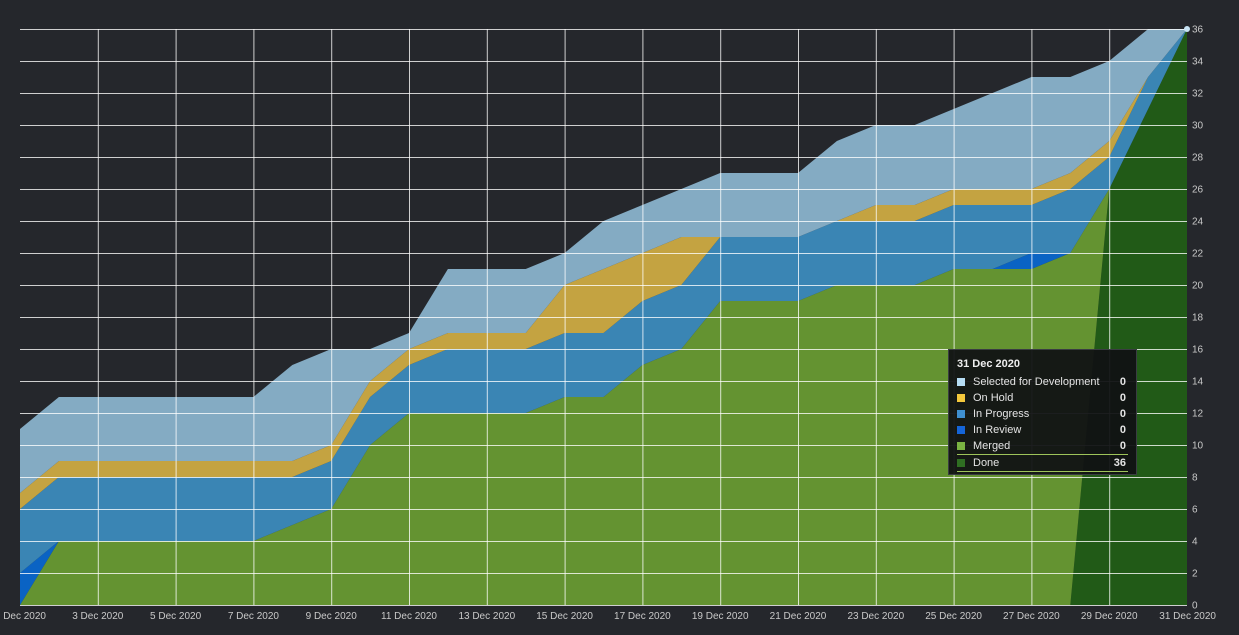  What do you see at coordinates (1031, 616) in the screenshot?
I see `x-tick-label: 27 Dec 2020` at bounding box center [1031, 616].